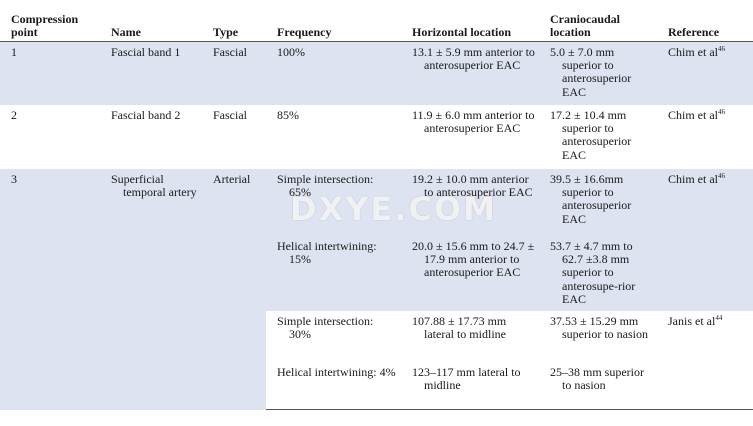 Image resolution: width=753 pixels, height=426 pixels. What do you see at coordinates (598, 21) in the screenshot?
I see `header-craniocaudal-location: Craniocaudal location` at bounding box center [598, 21].